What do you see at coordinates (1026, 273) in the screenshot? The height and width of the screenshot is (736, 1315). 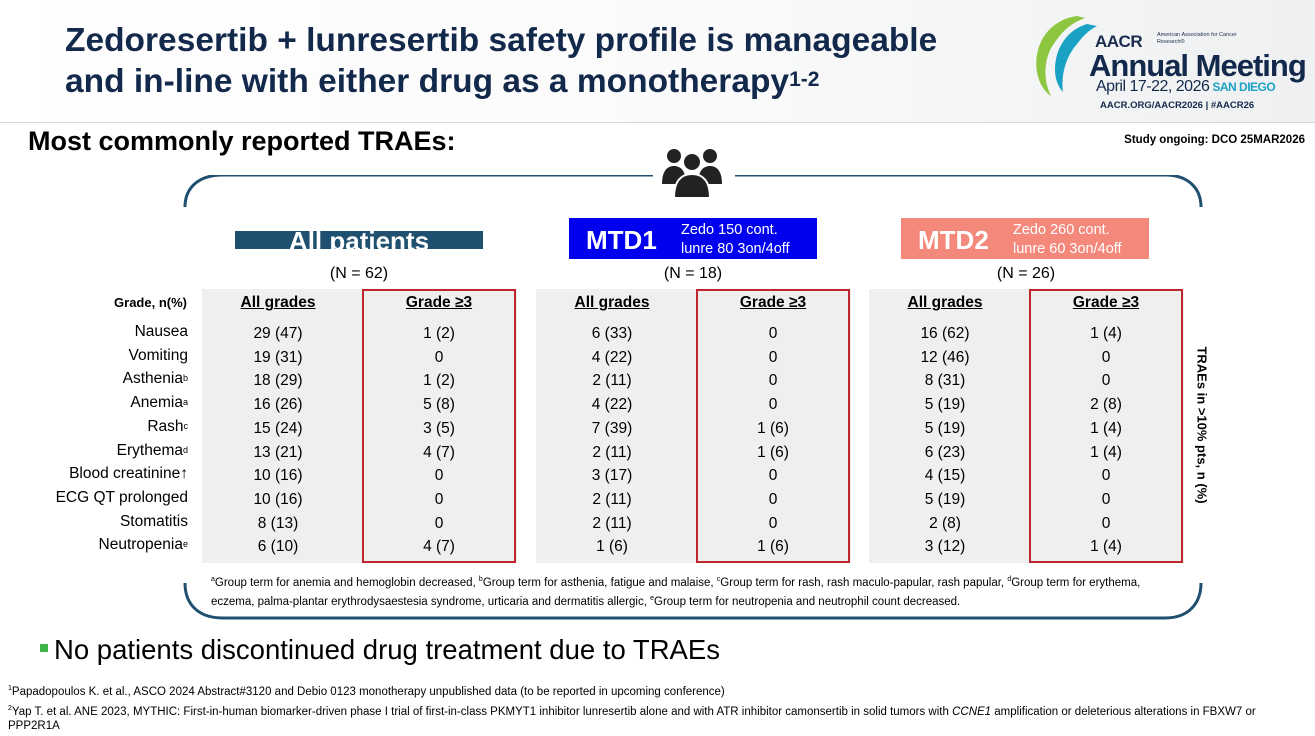 I see `n-mtd2: (N = 26)` at bounding box center [1026, 273].